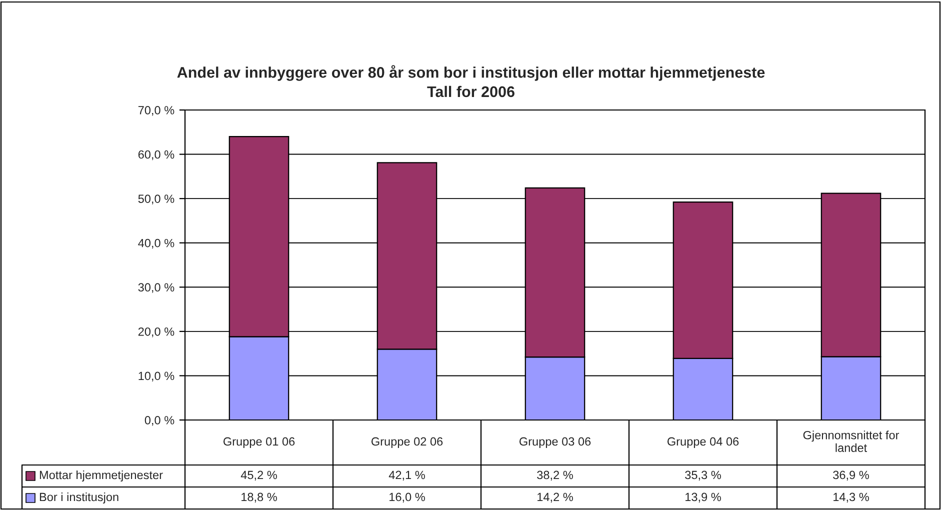 The height and width of the screenshot is (510, 942). I want to click on y-tick-label: 70,0 %, so click(156, 111).